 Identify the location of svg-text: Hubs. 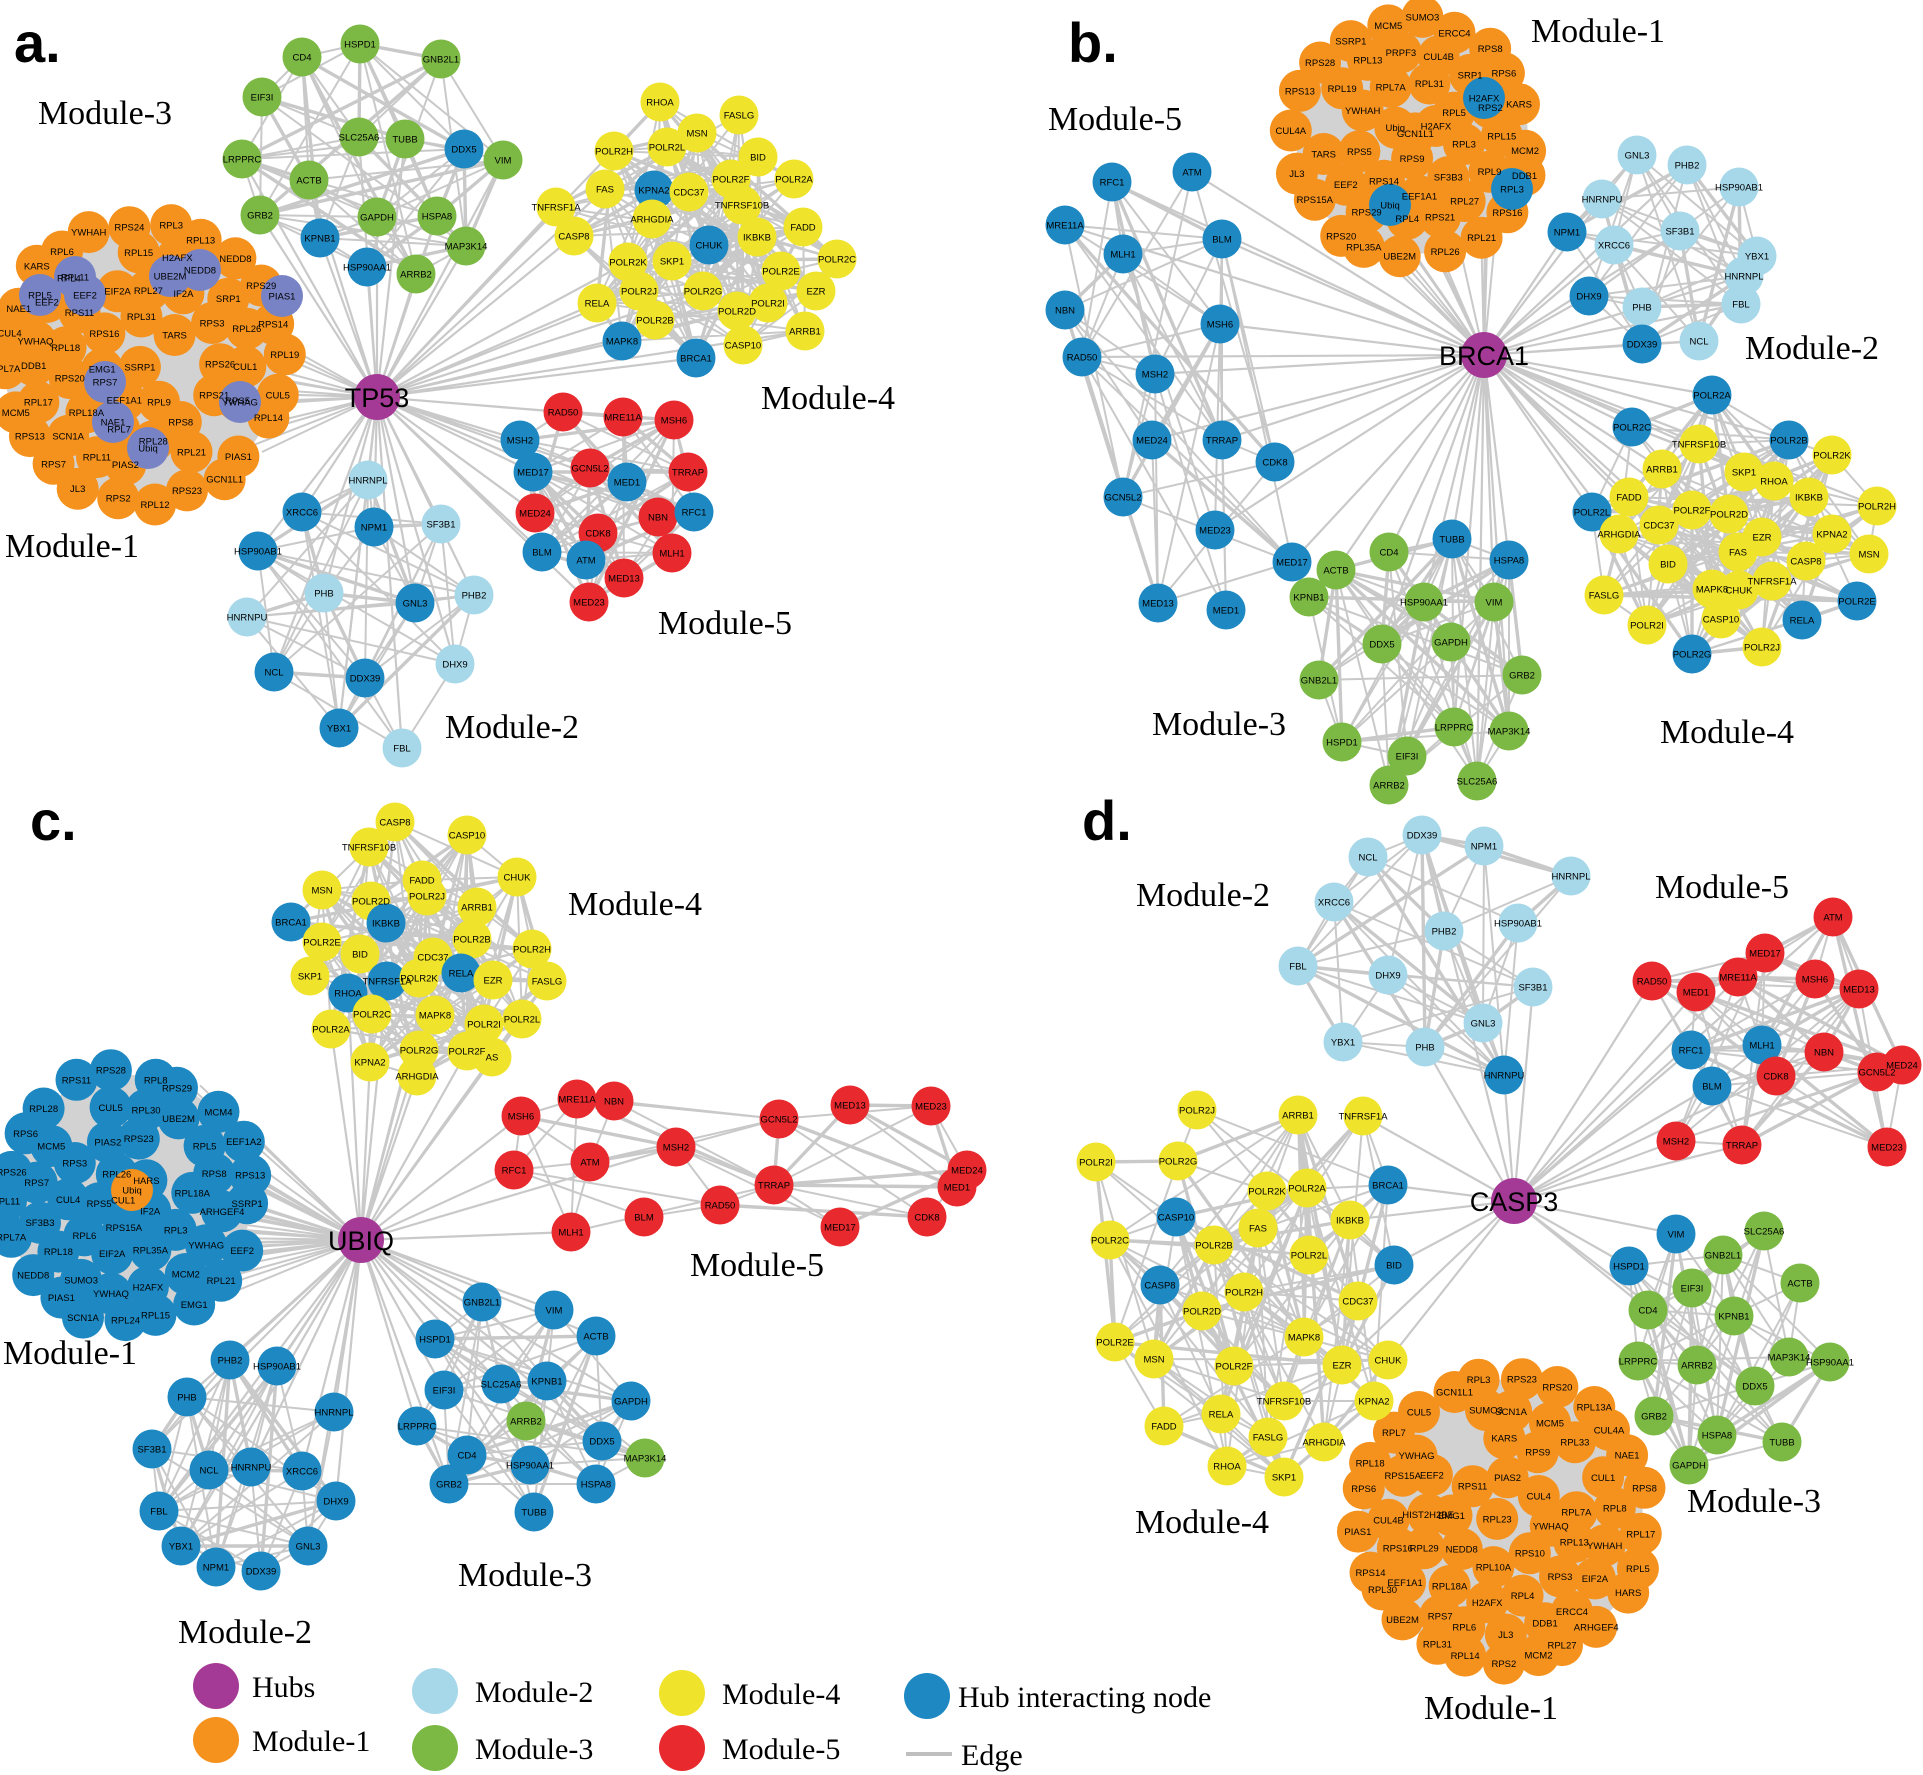
(283, 1687).